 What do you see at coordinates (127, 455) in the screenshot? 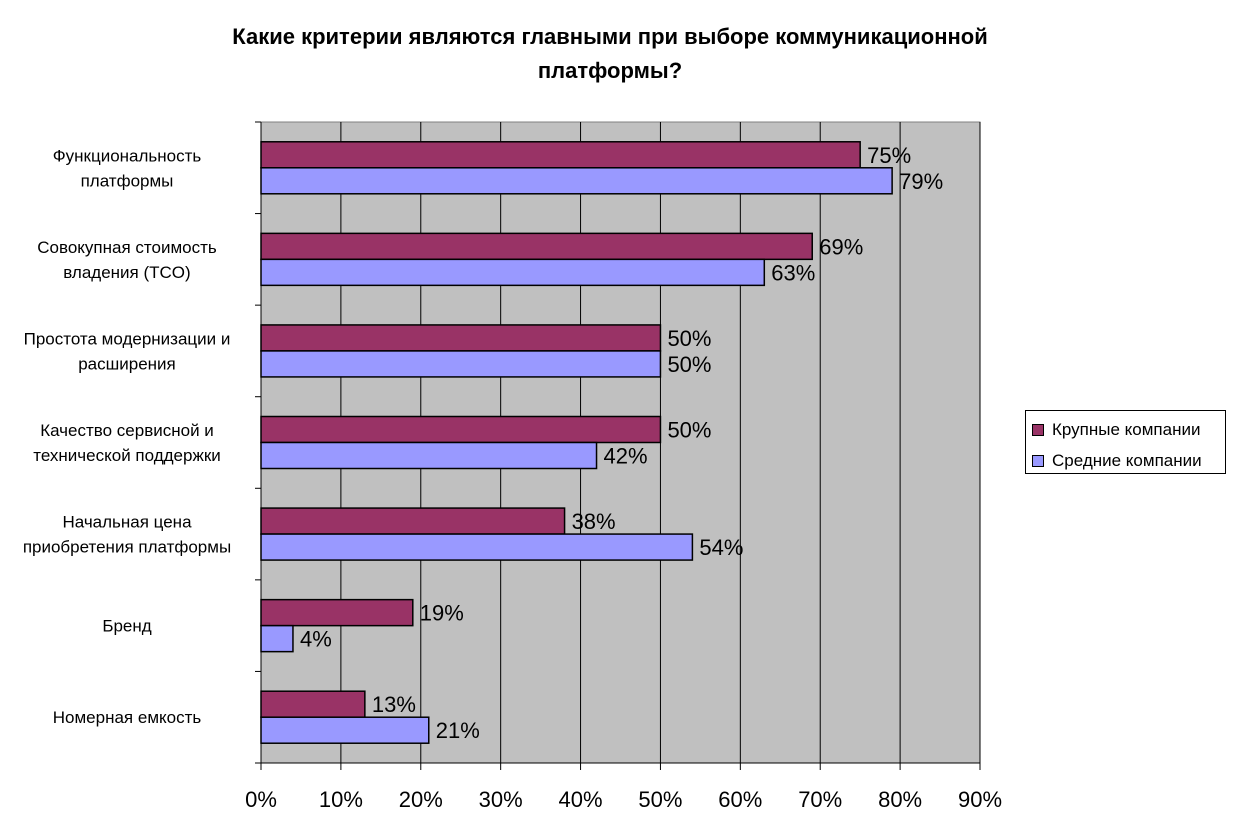
I see `category-label-3-line-1: технической поддержки` at bounding box center [127, 455].